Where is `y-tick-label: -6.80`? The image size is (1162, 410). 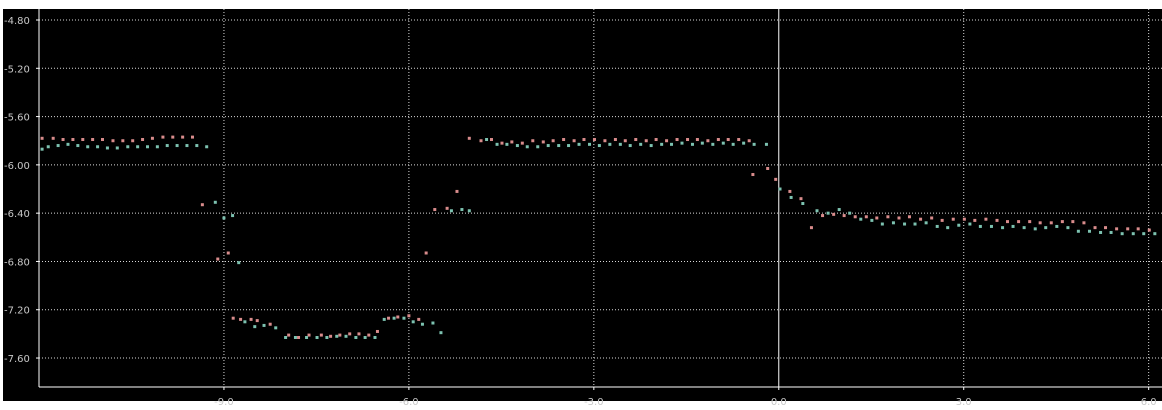
y-tick-label: -6.80 is located at coordinates (17, 262).